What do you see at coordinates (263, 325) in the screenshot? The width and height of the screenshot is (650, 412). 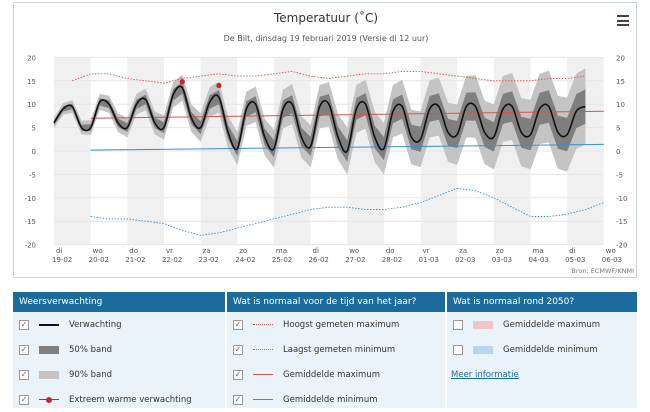 I see `red-dotted-line-symbol` at bounding box center [263, 325].